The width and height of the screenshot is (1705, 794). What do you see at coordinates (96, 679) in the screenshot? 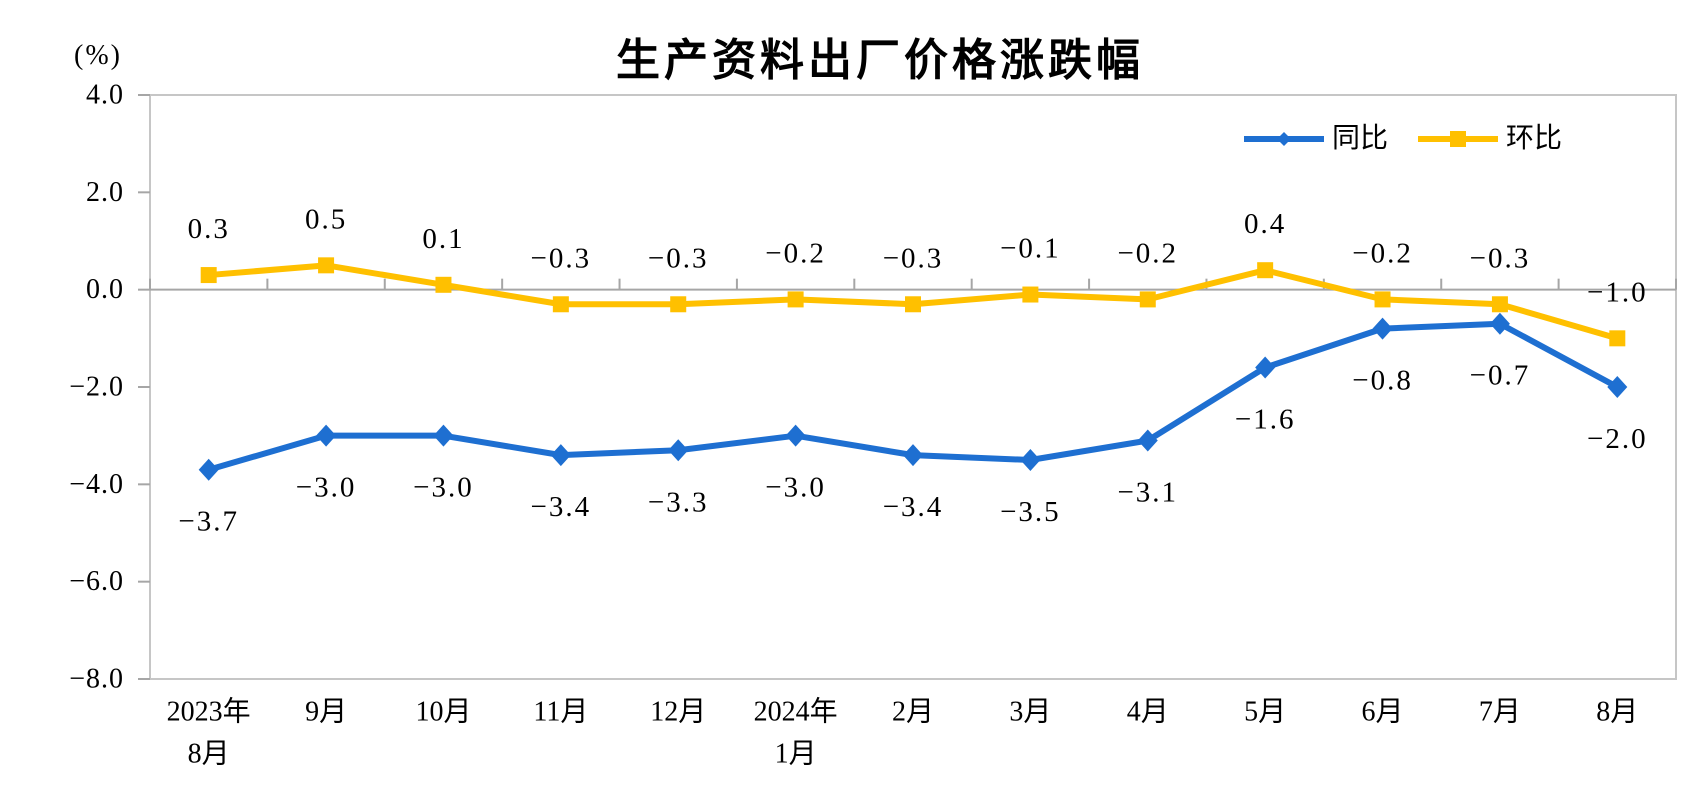
I see `y-axis-tick-label: −8.0` at bounding box center [96, 679].